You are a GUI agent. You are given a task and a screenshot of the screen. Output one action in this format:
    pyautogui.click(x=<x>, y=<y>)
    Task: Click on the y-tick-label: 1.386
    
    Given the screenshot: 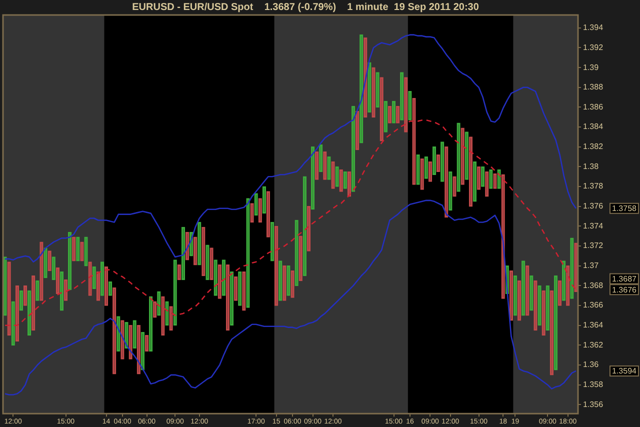 What is the action you would take?
    pyautogui.click(x=593, y=107)
    